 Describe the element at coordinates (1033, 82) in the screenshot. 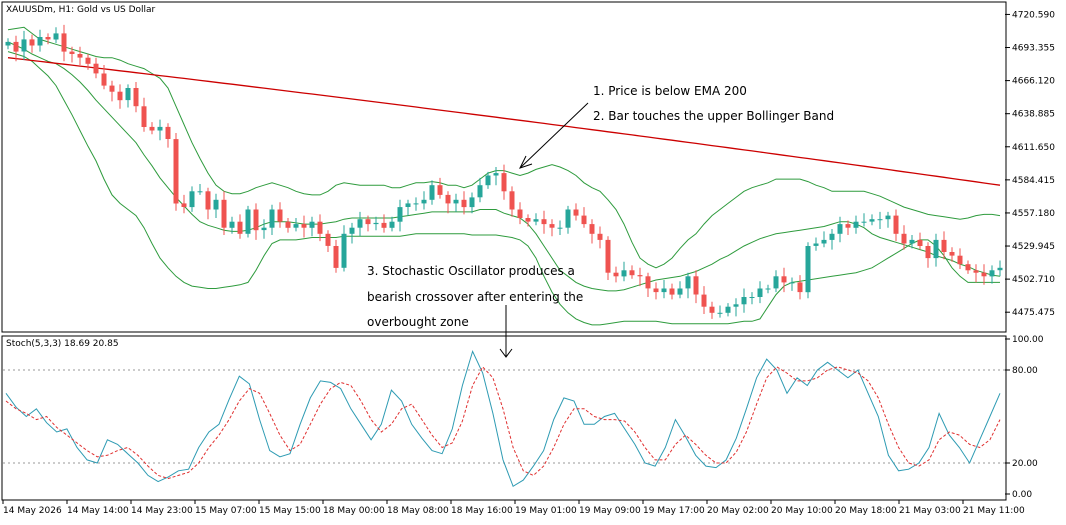

I see `price-tick-label: 4666.120` at that location.